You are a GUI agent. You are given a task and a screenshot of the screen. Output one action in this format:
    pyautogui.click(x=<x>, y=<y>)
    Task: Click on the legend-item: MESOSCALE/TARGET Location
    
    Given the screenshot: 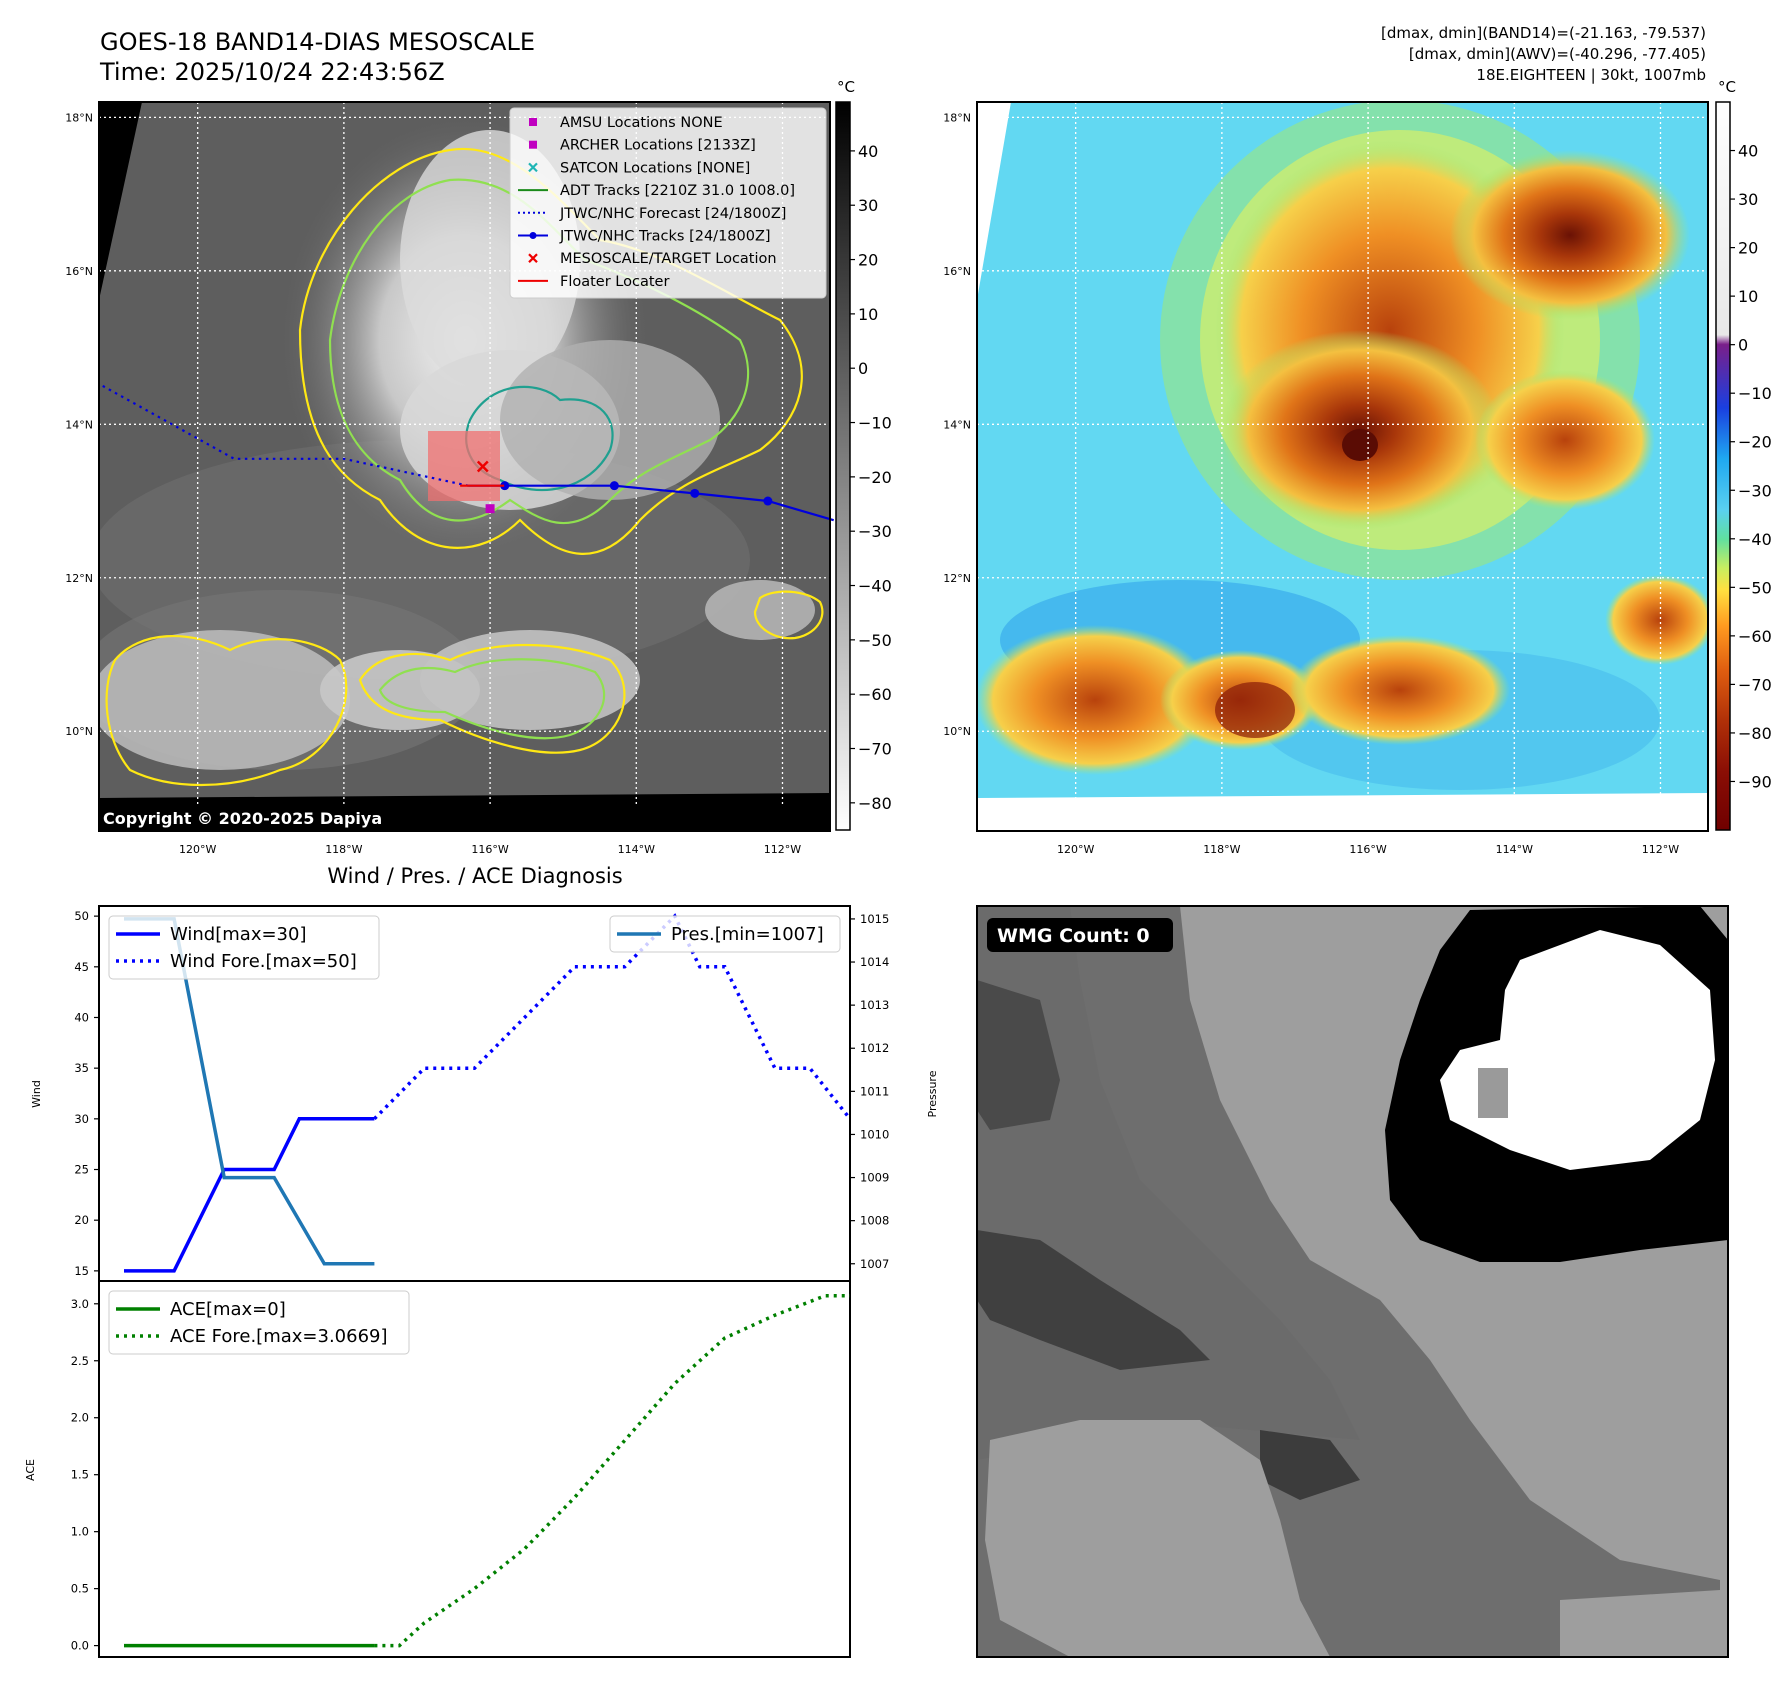 What is the action you would take?
    pyautogui.click(x=652, y=259)
    